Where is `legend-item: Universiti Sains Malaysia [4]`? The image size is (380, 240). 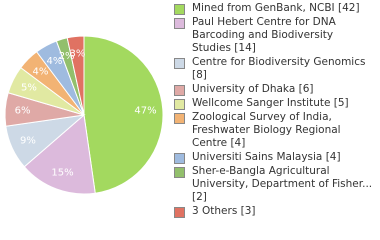
legend-item: Universiti Sains Malaysia [4] is located at coordinates (274, 157).